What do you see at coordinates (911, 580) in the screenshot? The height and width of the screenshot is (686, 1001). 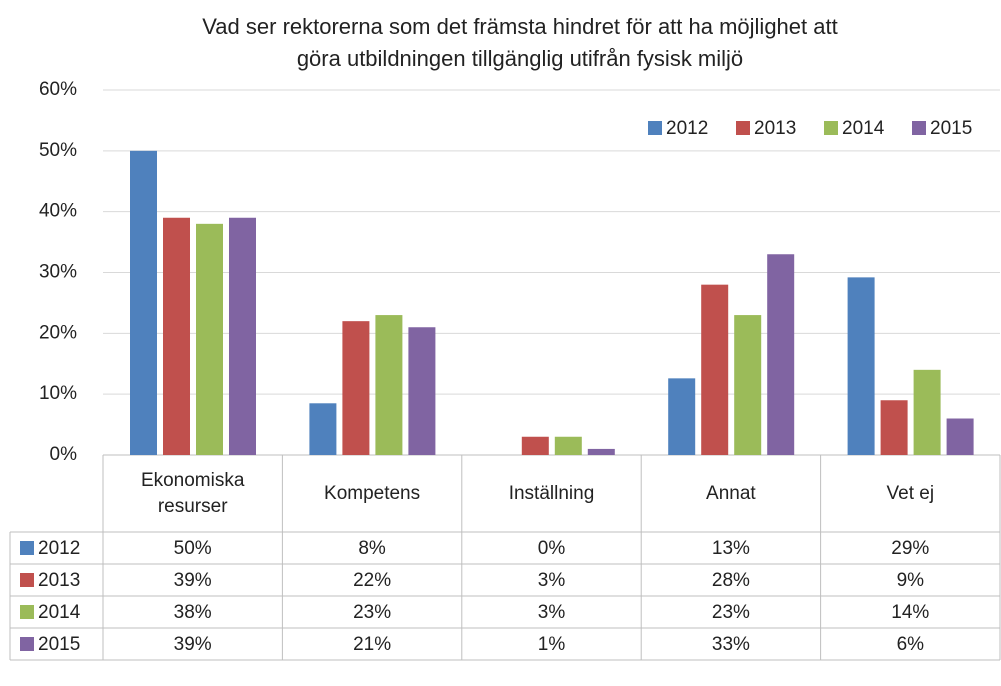 I see `table-cell: 9%` at bounding box center [911, 580].